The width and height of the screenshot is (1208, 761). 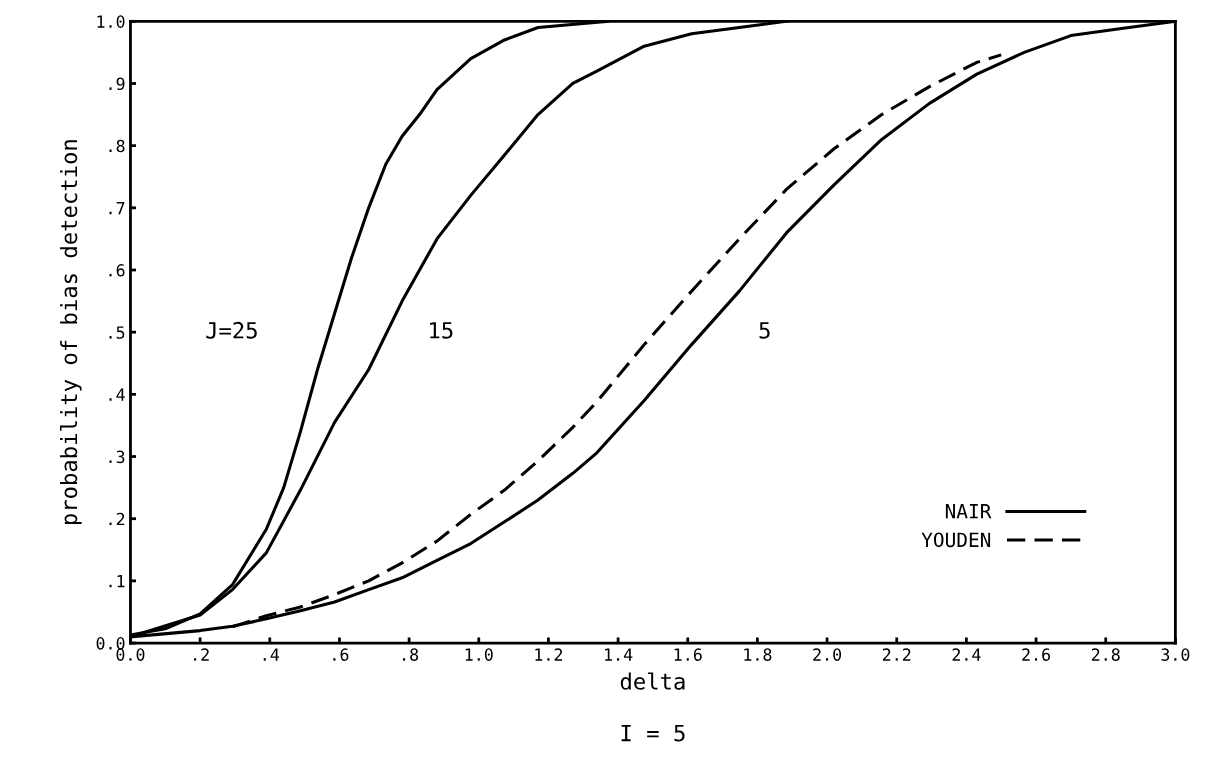 What do you see at coordinates (441, 330) in the screenshot?
I see `annotation: 15` at bounding box center [441, 330].